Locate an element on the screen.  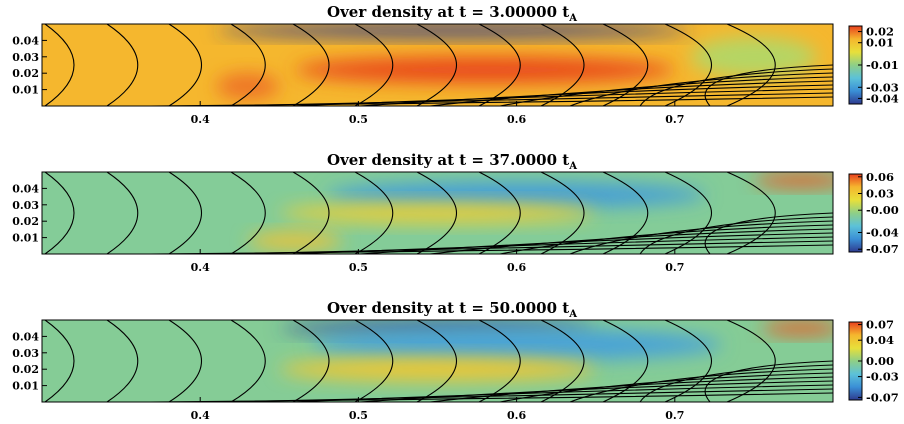
x-tick-label: 0.6 is located at coordinates (516, 267).